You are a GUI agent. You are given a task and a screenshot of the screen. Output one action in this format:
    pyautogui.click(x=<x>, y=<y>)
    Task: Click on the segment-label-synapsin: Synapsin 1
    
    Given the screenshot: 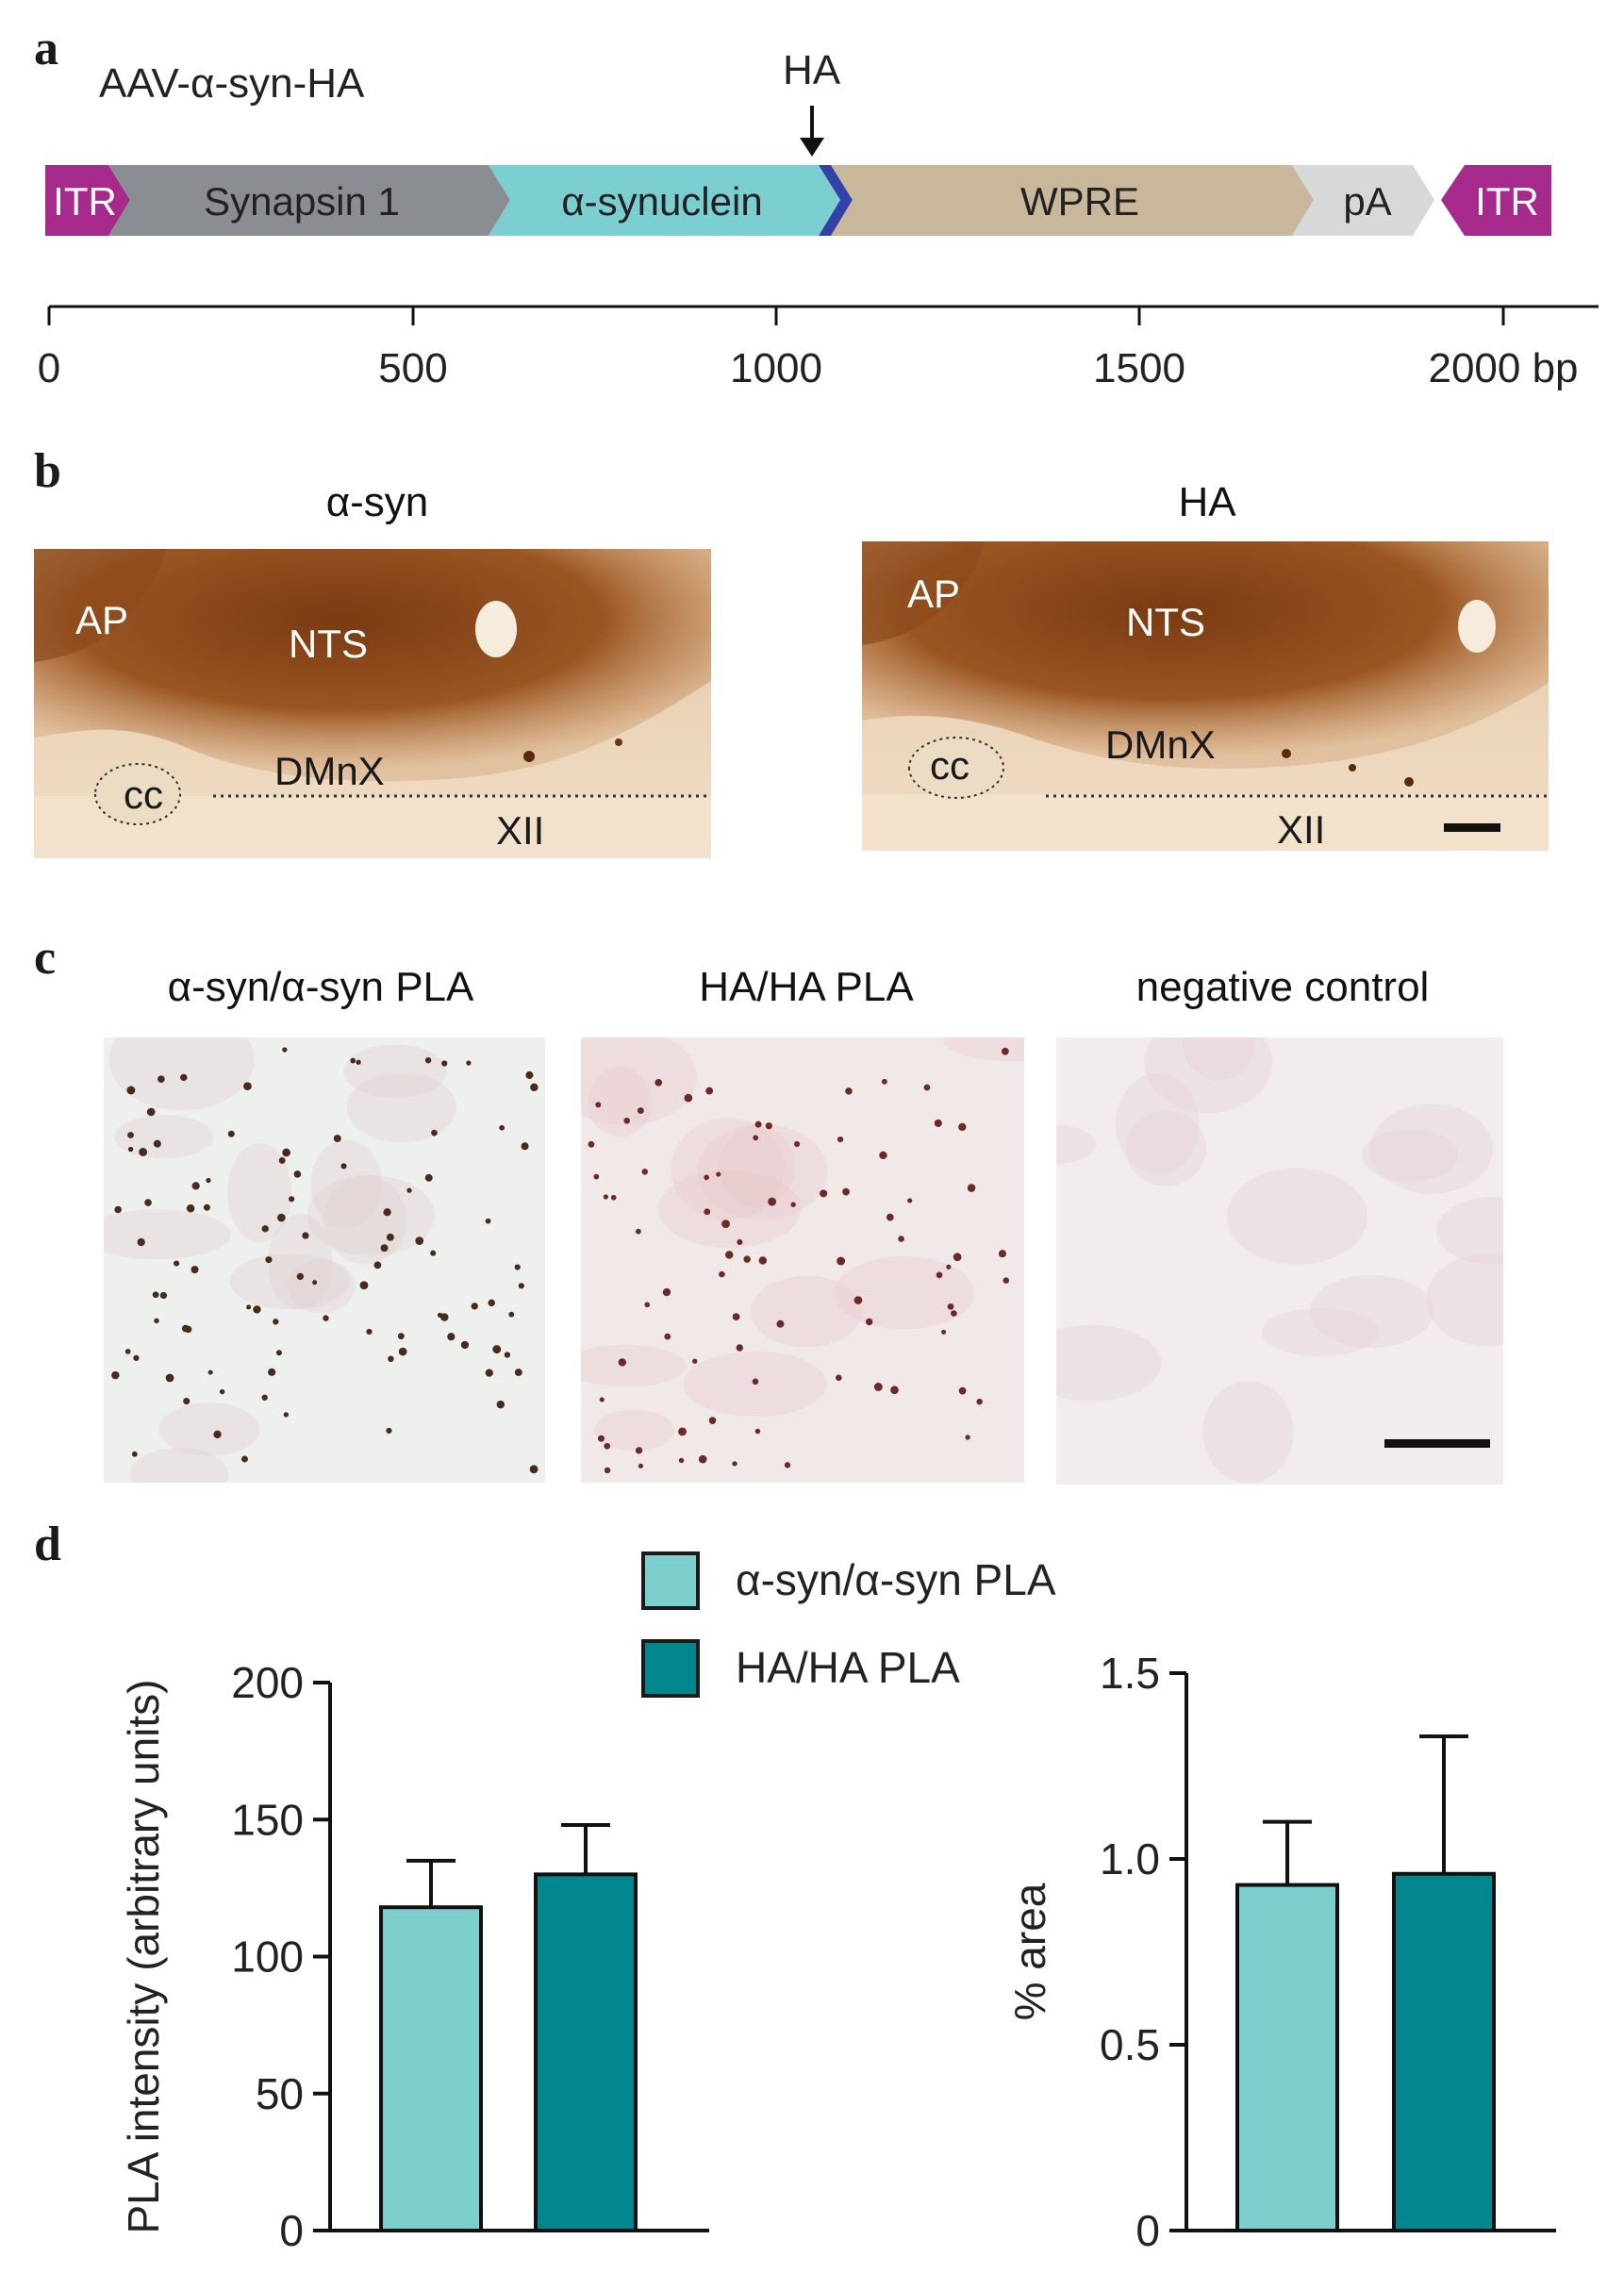 What is the action you would take?
    pyautogui.click(x=302, y=201)
    